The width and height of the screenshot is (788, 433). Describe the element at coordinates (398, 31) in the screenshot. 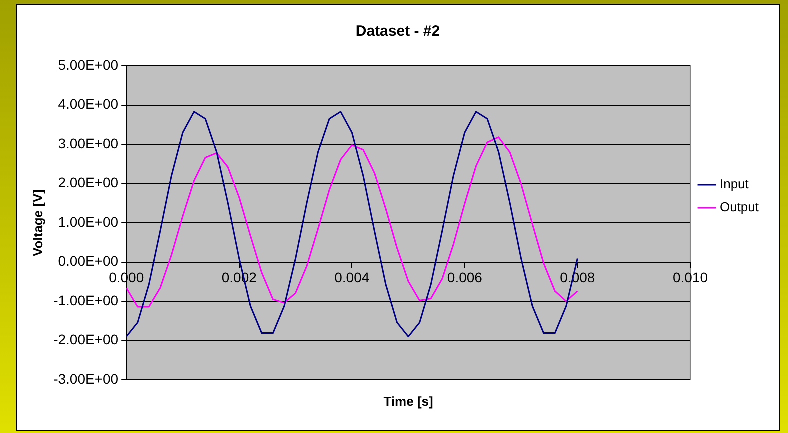

I see `chart-title: Dataset - #2` at that location.